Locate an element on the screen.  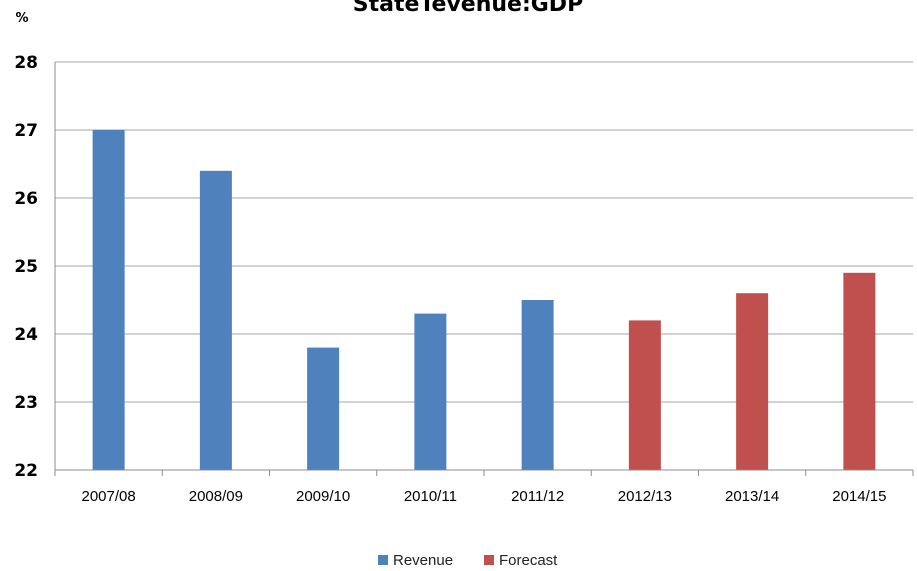
y-tick-label: 27 is located at coordinates (26, 131).